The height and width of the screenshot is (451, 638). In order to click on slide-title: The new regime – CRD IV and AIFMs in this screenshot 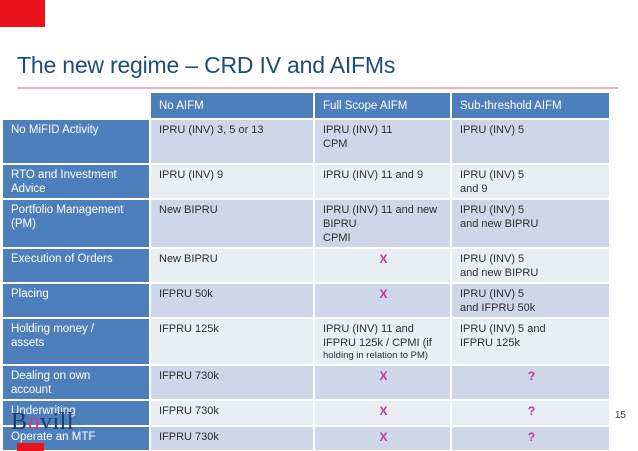, I will do `click(206, 65)`.